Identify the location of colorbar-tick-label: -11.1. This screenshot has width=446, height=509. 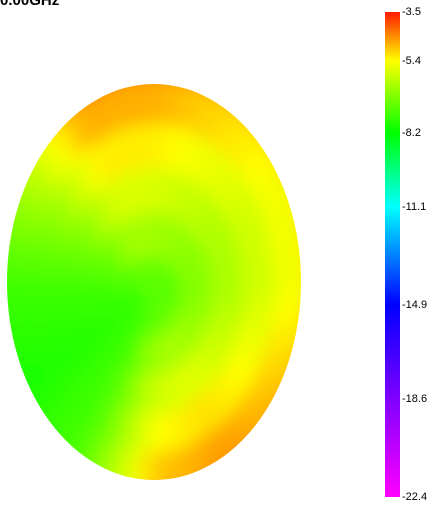
(414, 207).